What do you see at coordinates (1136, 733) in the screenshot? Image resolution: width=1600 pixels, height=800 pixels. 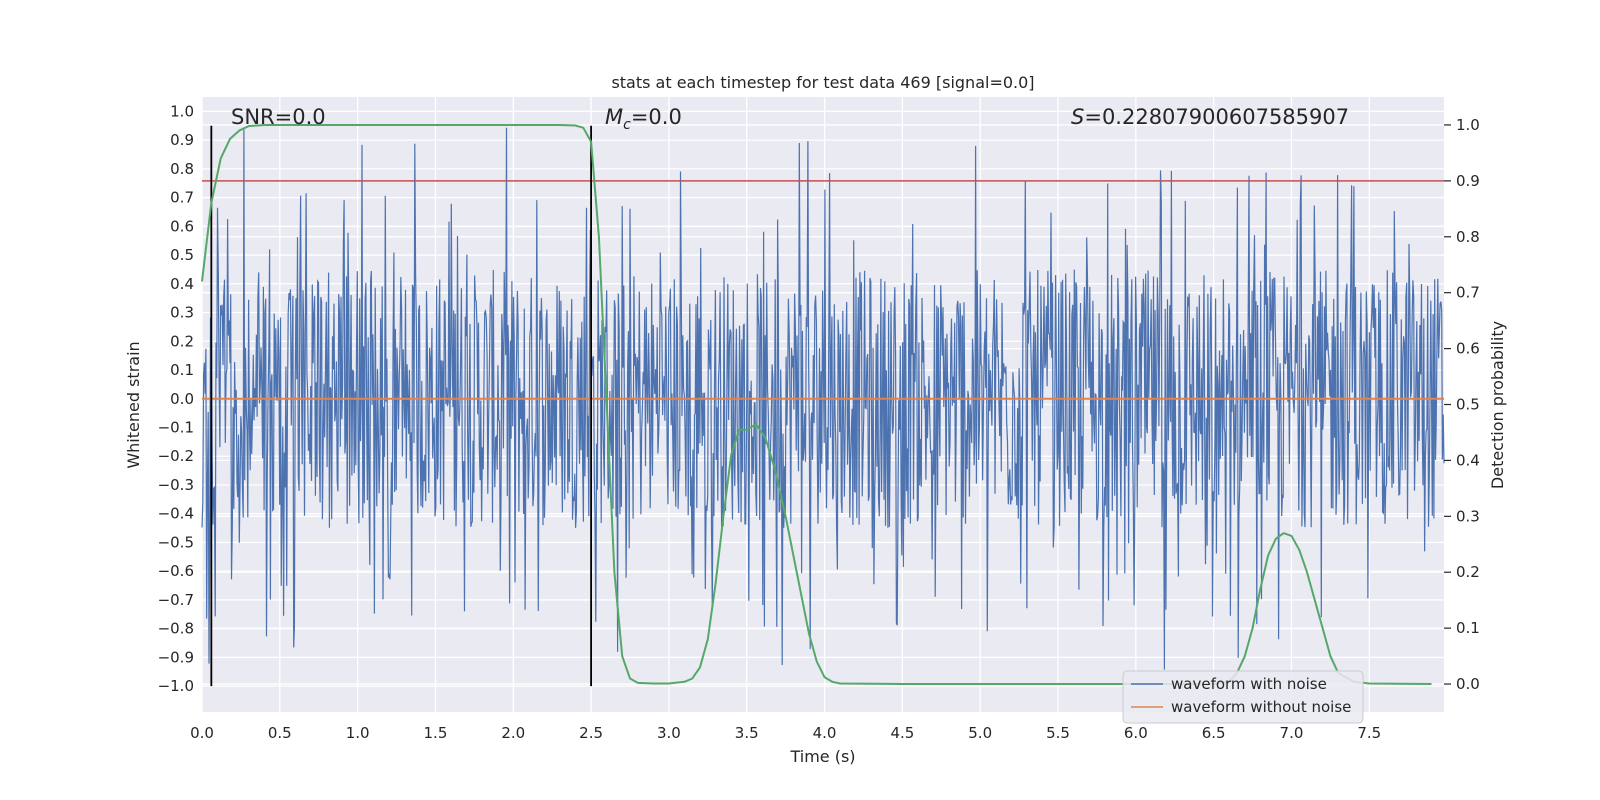 I see `x-tick-label-12: 6.0` at bounding box center [1136, 733].